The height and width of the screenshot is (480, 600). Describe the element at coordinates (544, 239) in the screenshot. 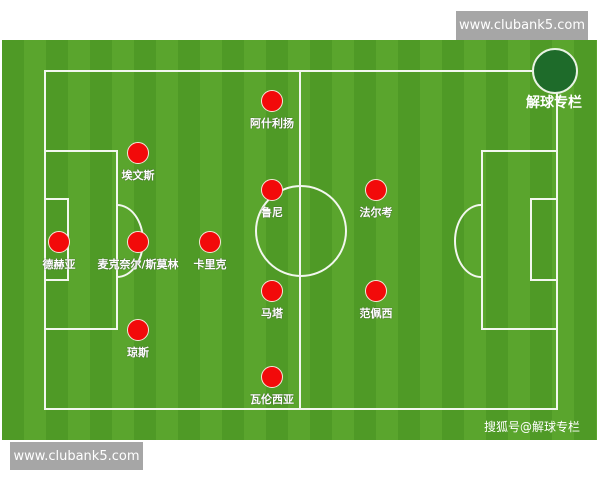

I see `right-goal-box` at that location.